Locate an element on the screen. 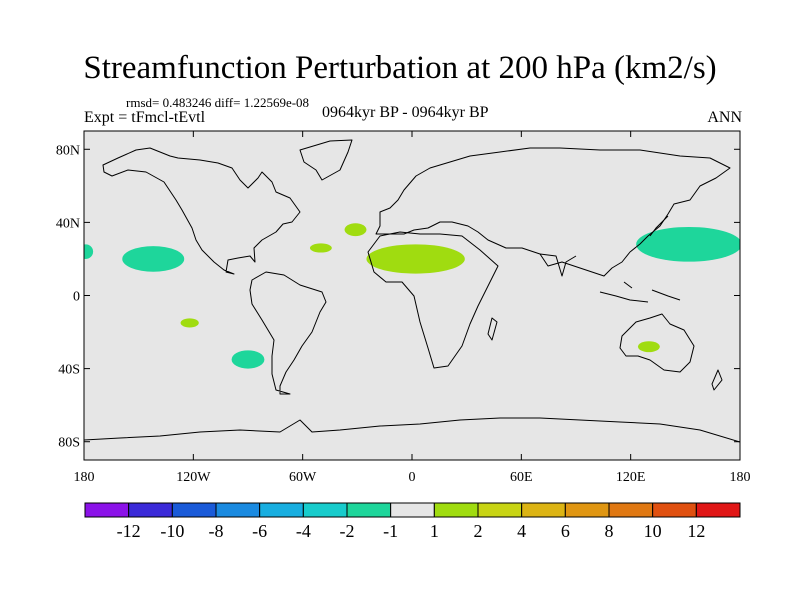 The image size is (800, 600). colorbar-label: -6 is located at coordinates (259, 531).